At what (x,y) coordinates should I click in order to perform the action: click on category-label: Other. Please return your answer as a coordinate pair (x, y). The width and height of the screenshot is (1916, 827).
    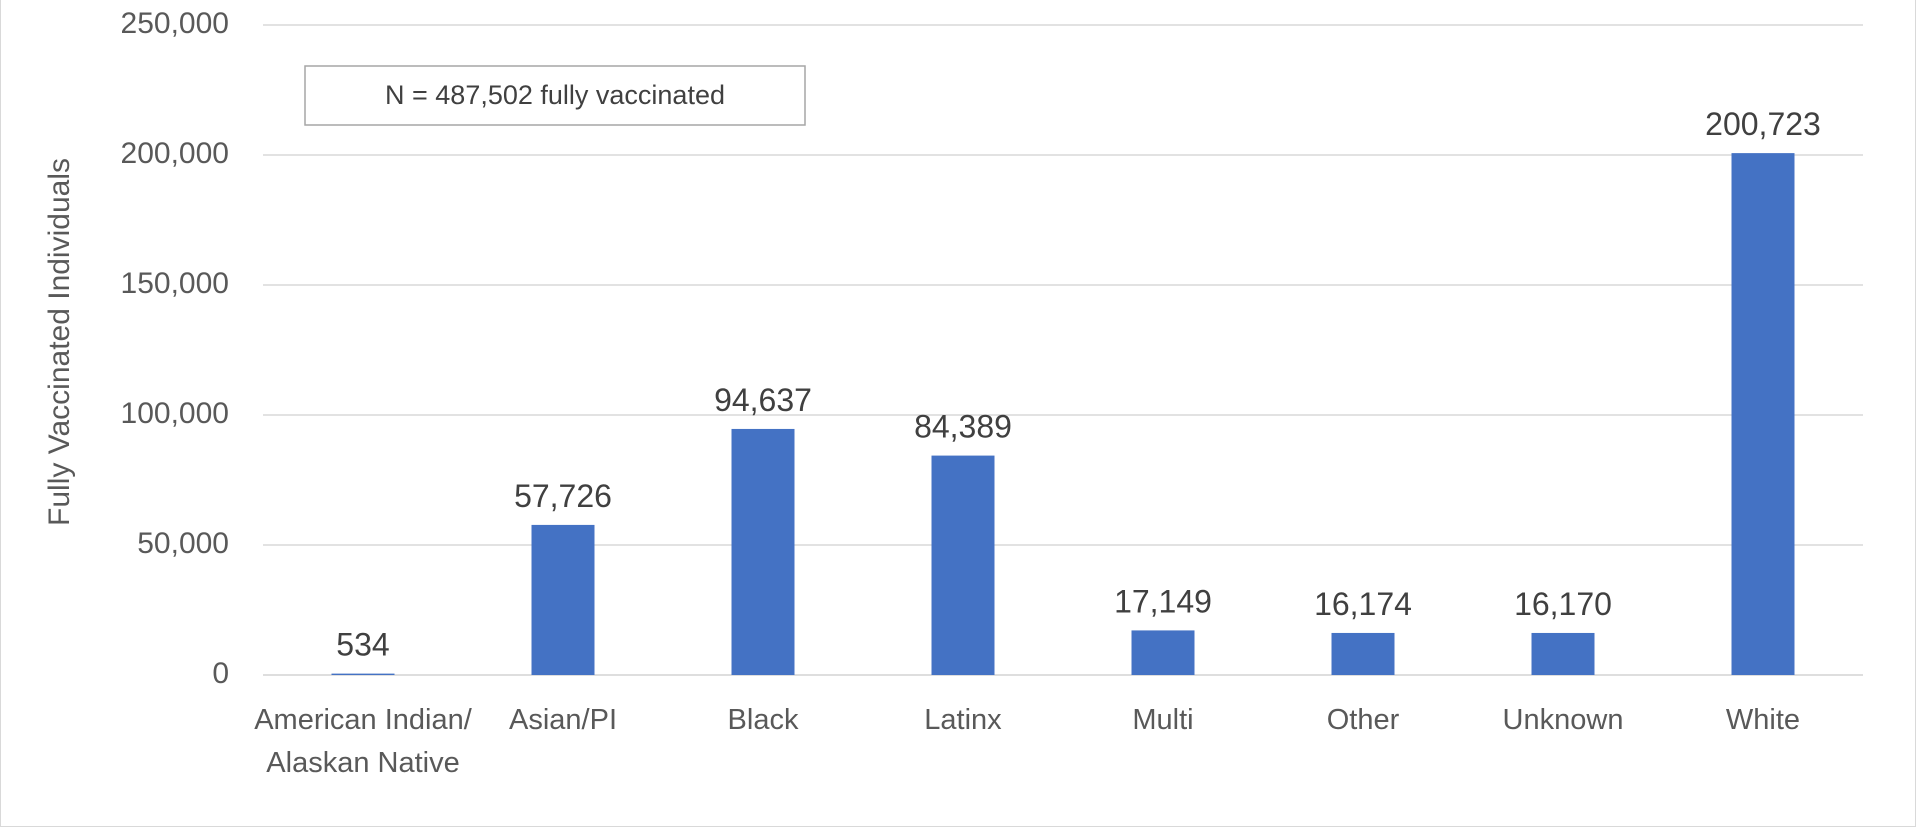
    Looking at the image, I should click on (1363, 720).